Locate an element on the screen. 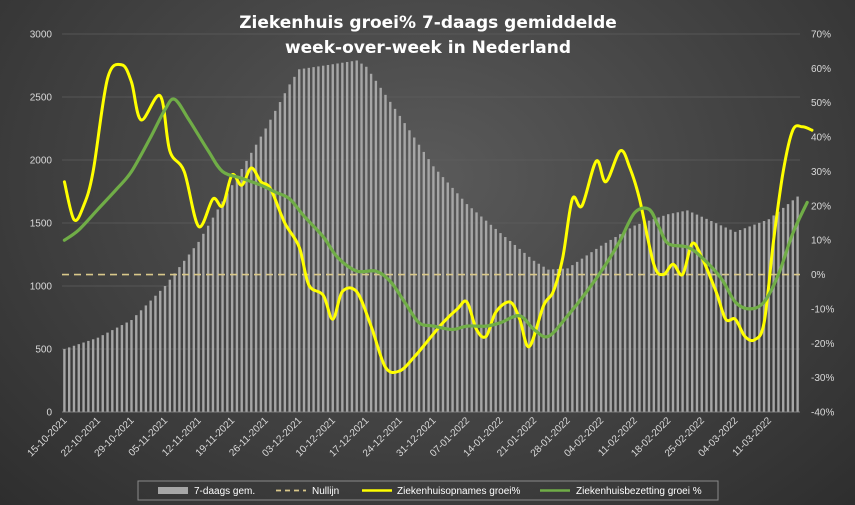  right-tick-label: -40% is located at coordinates (822, 413).